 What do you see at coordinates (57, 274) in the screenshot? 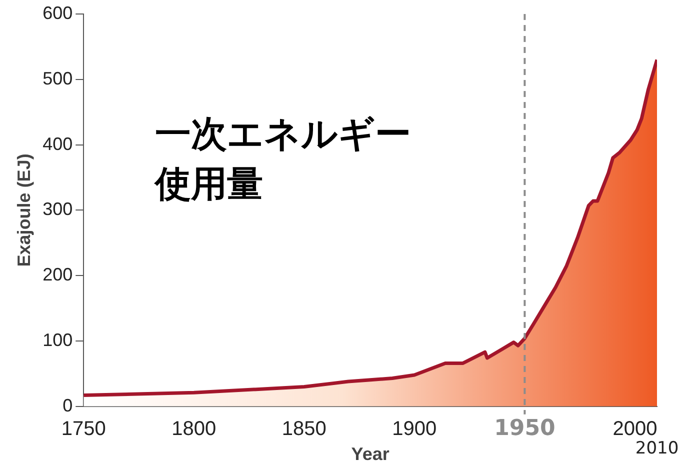
I see `y-tick-label: 200` at bounding box center [57, 274].